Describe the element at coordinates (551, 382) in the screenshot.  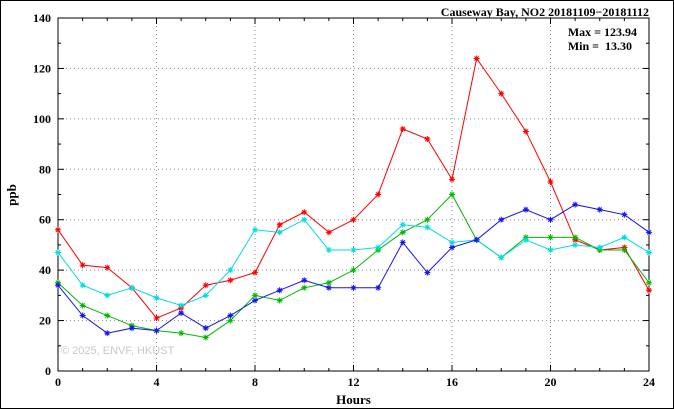
I see `x-tick-label: 20` at that location.